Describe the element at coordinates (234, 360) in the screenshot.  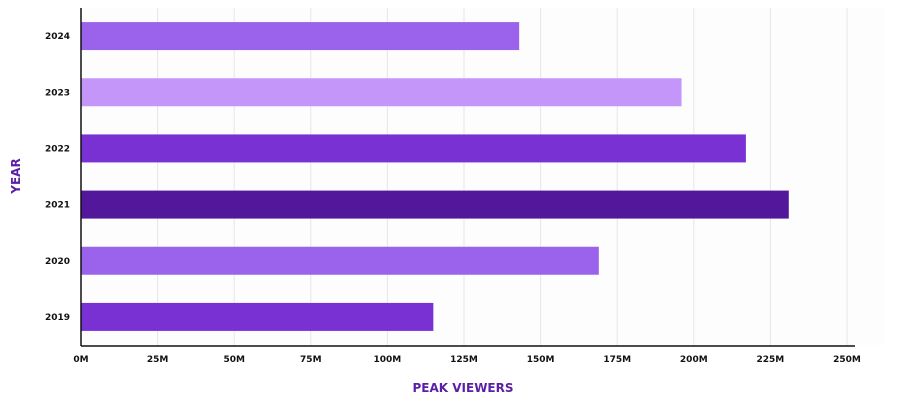
I see `x-tick-label: 50M` at that location.